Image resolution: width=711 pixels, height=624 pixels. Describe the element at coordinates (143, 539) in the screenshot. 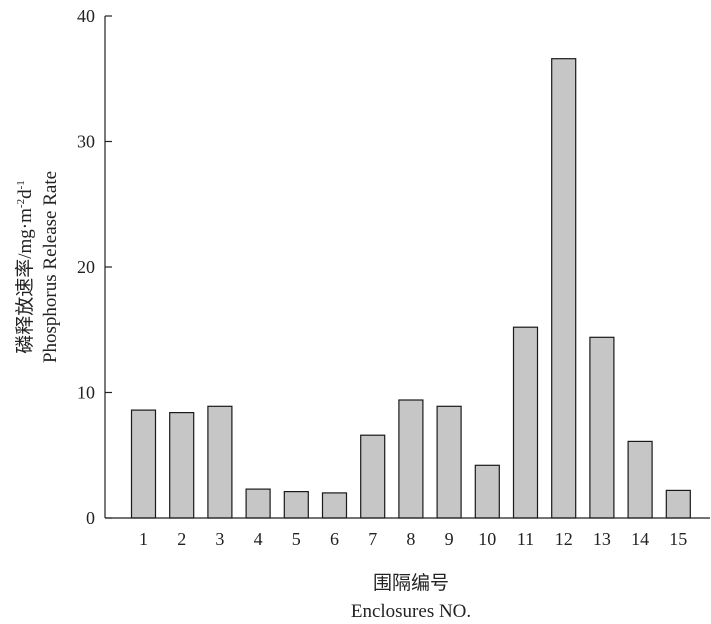

I see `x-tick-label: 1` at that location.